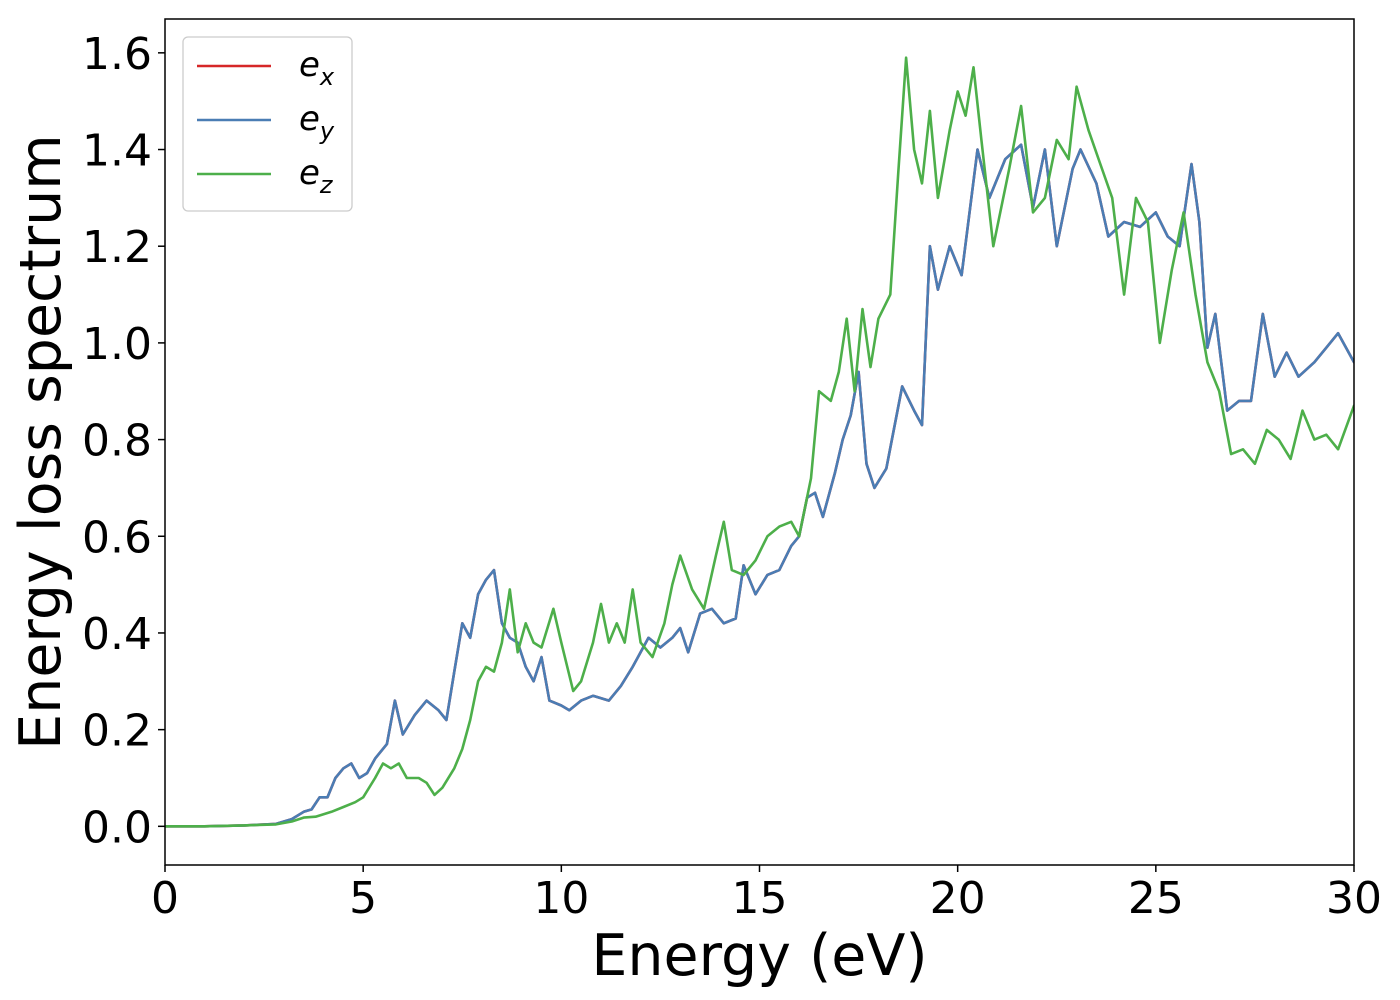  I want to click on y-tick-label: 1.2, so click(117, 247).